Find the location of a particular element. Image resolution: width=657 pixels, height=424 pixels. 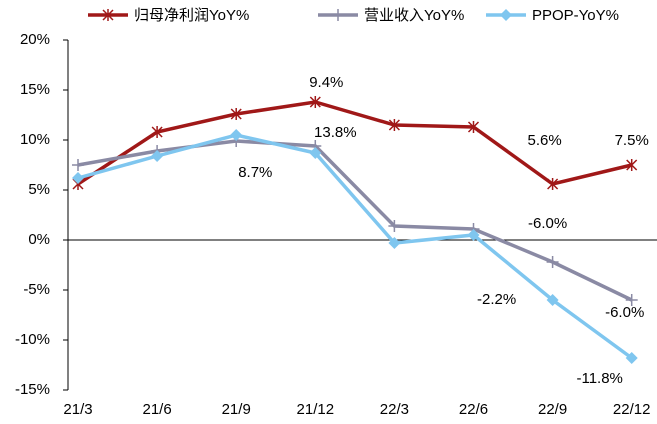

y-tick-label: -15% is located at coordinates (32, 389).